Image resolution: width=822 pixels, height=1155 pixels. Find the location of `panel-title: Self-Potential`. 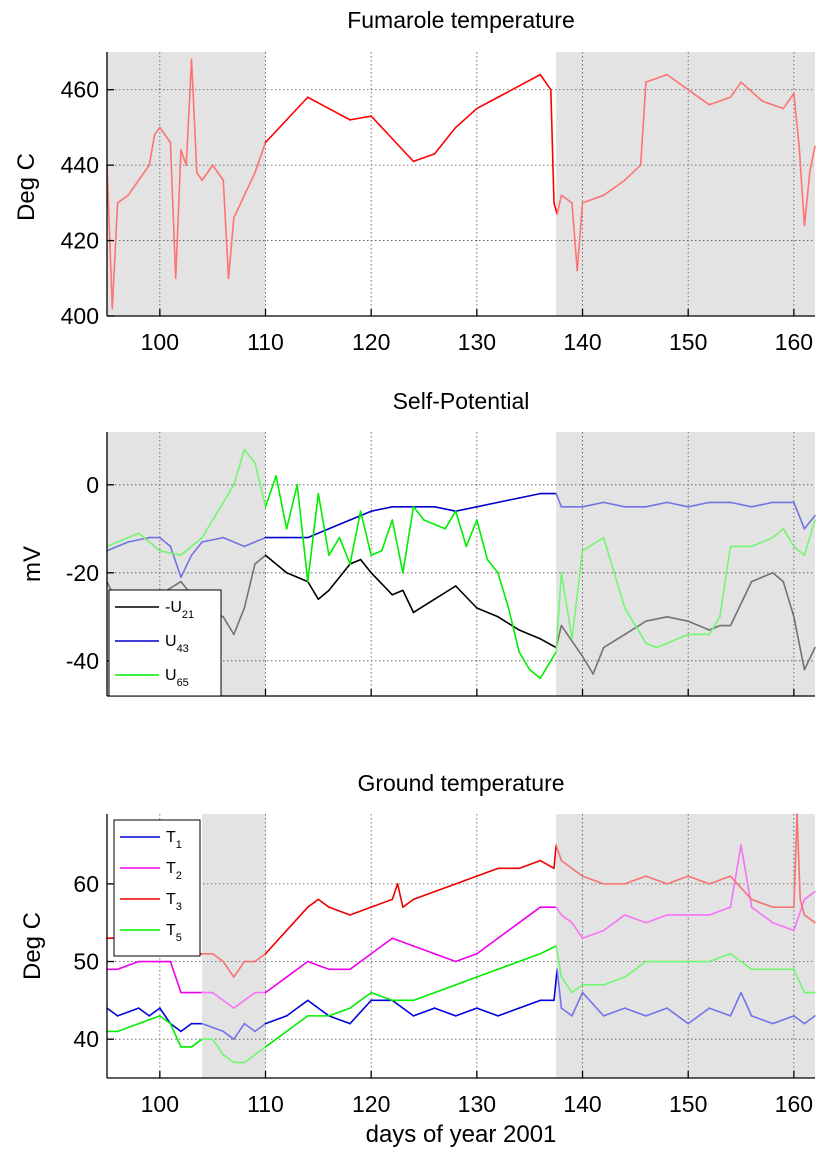

panel-title: Self-Potential is located at coordinates (461, 401).